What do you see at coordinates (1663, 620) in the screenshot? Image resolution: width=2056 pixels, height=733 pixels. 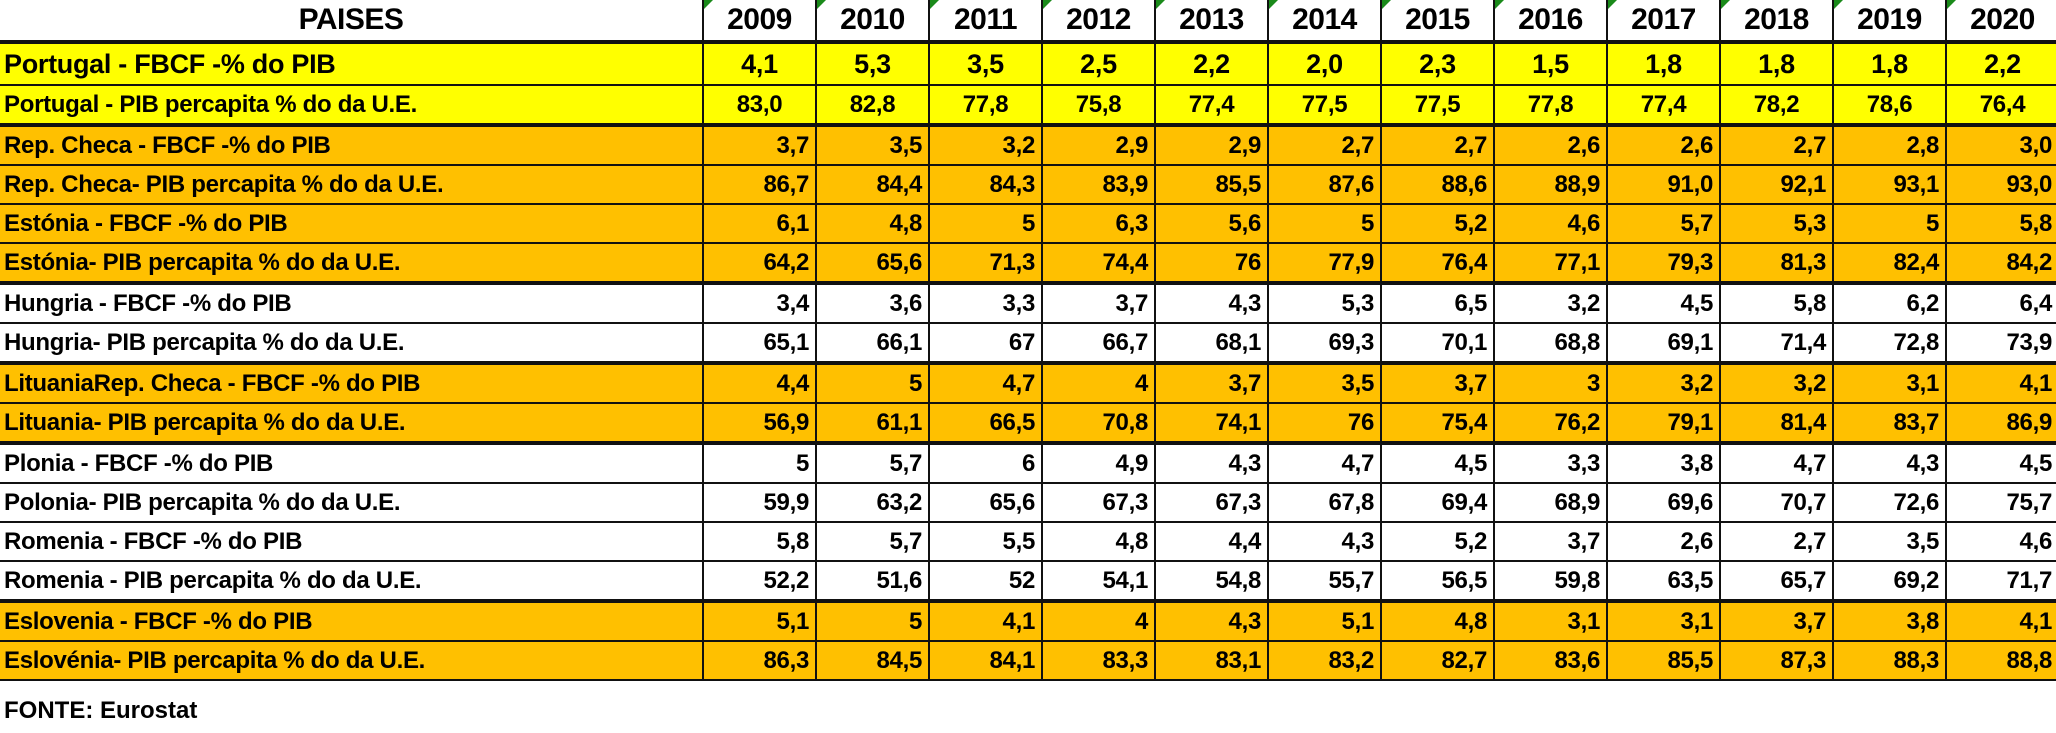 I see `cell-2017: 3,1` at bounding box center [1663, 620].